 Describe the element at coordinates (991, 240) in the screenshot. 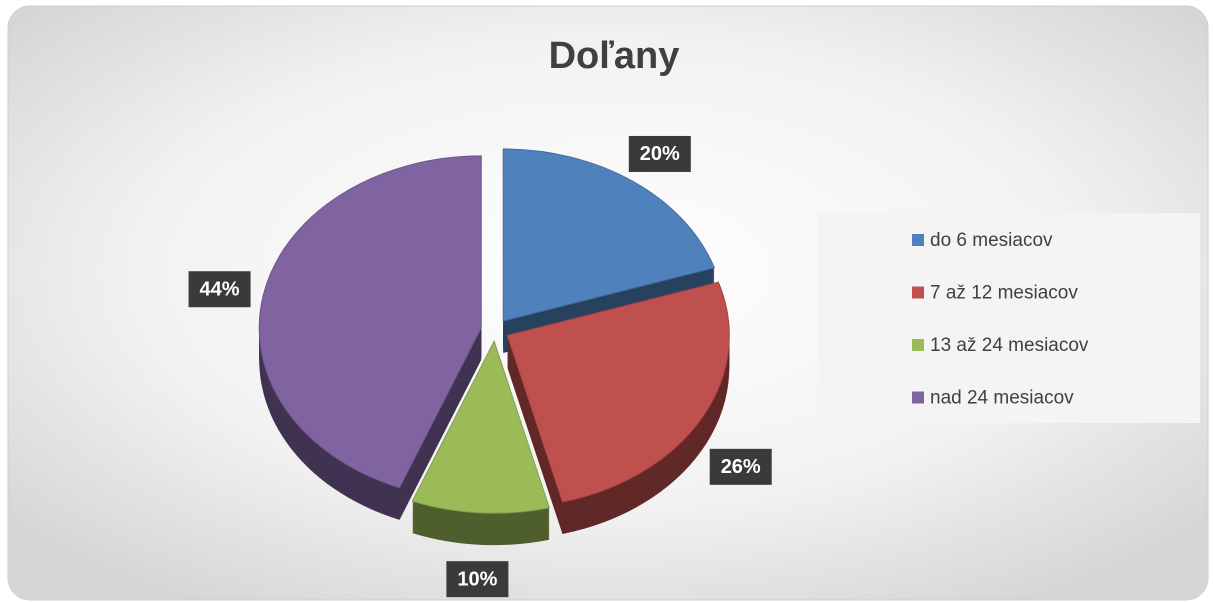

I see `legend-label: do 6 mesiacov` at that location.